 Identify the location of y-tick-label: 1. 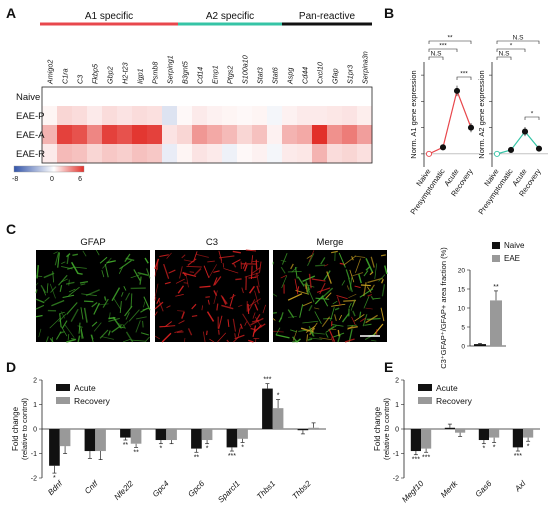
(35, 405).